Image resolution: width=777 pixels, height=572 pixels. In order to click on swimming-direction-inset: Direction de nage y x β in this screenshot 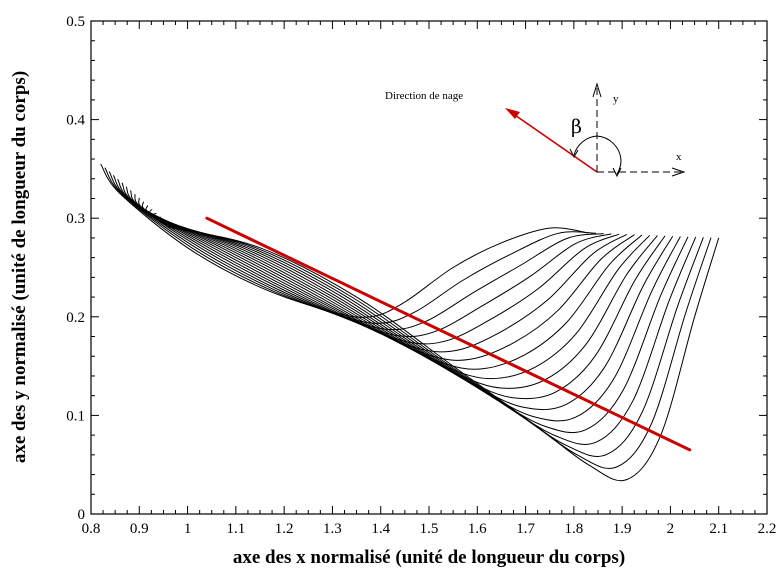, I will do `click(535, 130)`.